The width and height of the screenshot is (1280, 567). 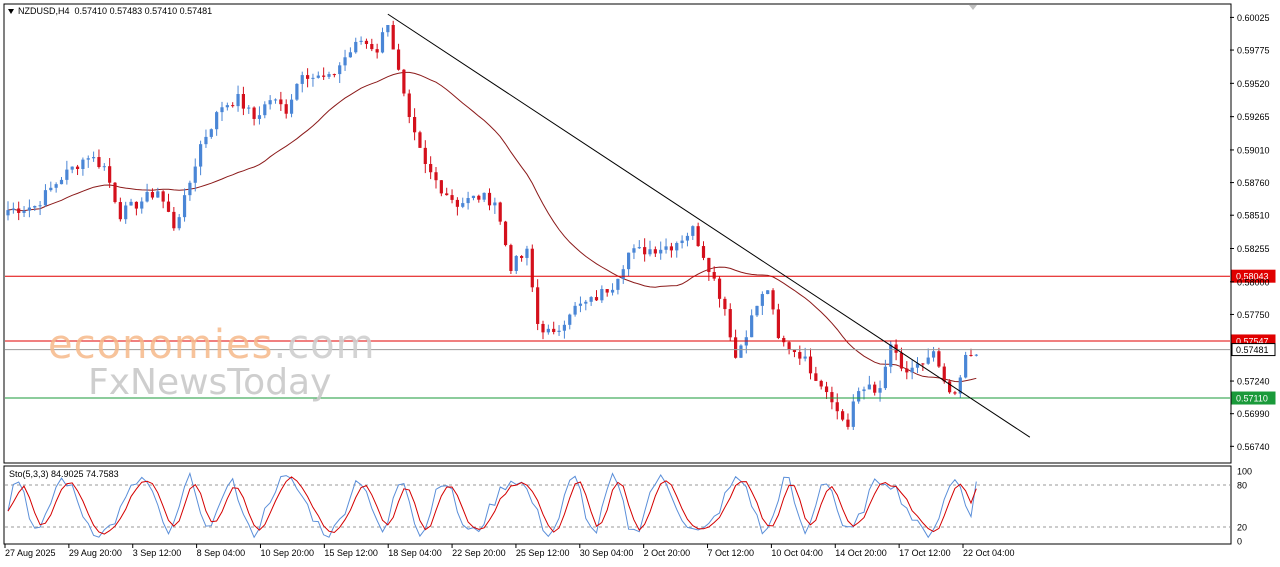 I want to click on y-tick-label: 0.59010, so click(x=1253, y=150).